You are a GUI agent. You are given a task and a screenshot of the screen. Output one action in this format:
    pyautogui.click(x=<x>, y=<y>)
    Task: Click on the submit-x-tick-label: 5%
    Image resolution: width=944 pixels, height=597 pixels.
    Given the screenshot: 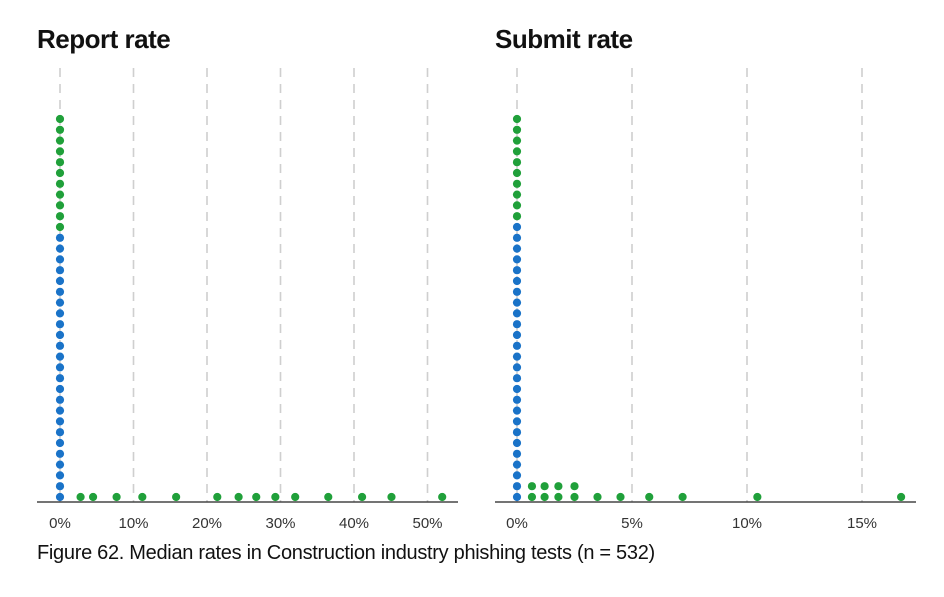 What is the action you would take?
    pyautogui.click(x=632, y=523)
    